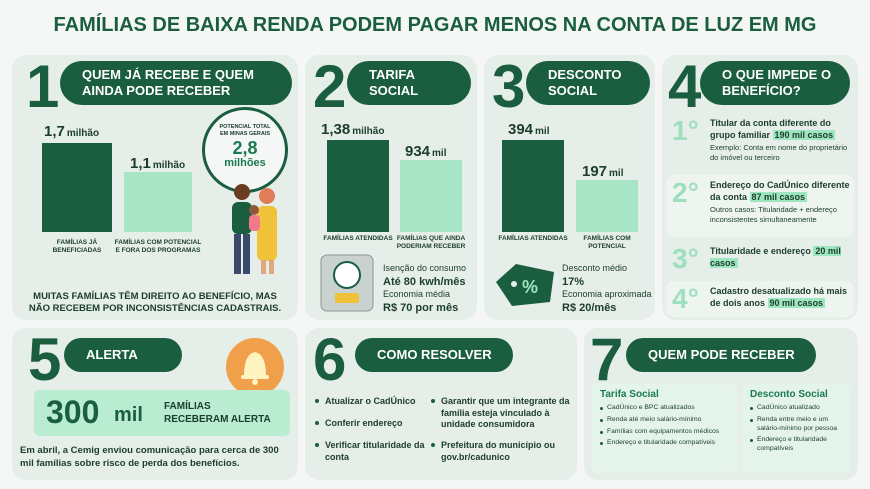 The width and height of the screenshot is (870, 489). What do you see at coordinates (254, 229) in the screenshot?
I see `family-illustration` at bounding box center [254, 229].